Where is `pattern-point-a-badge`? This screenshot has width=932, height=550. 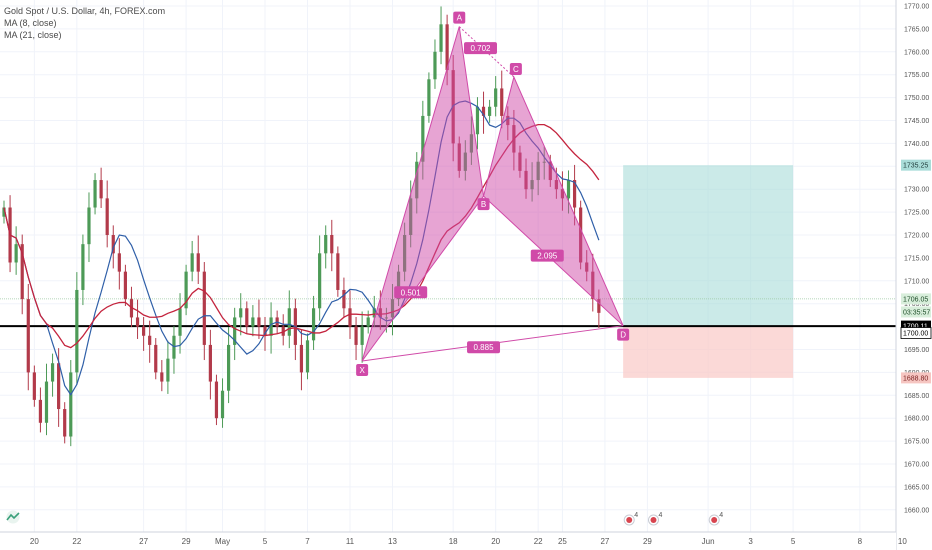
pattern-point-a-badge is located at coordinates (459, 17).